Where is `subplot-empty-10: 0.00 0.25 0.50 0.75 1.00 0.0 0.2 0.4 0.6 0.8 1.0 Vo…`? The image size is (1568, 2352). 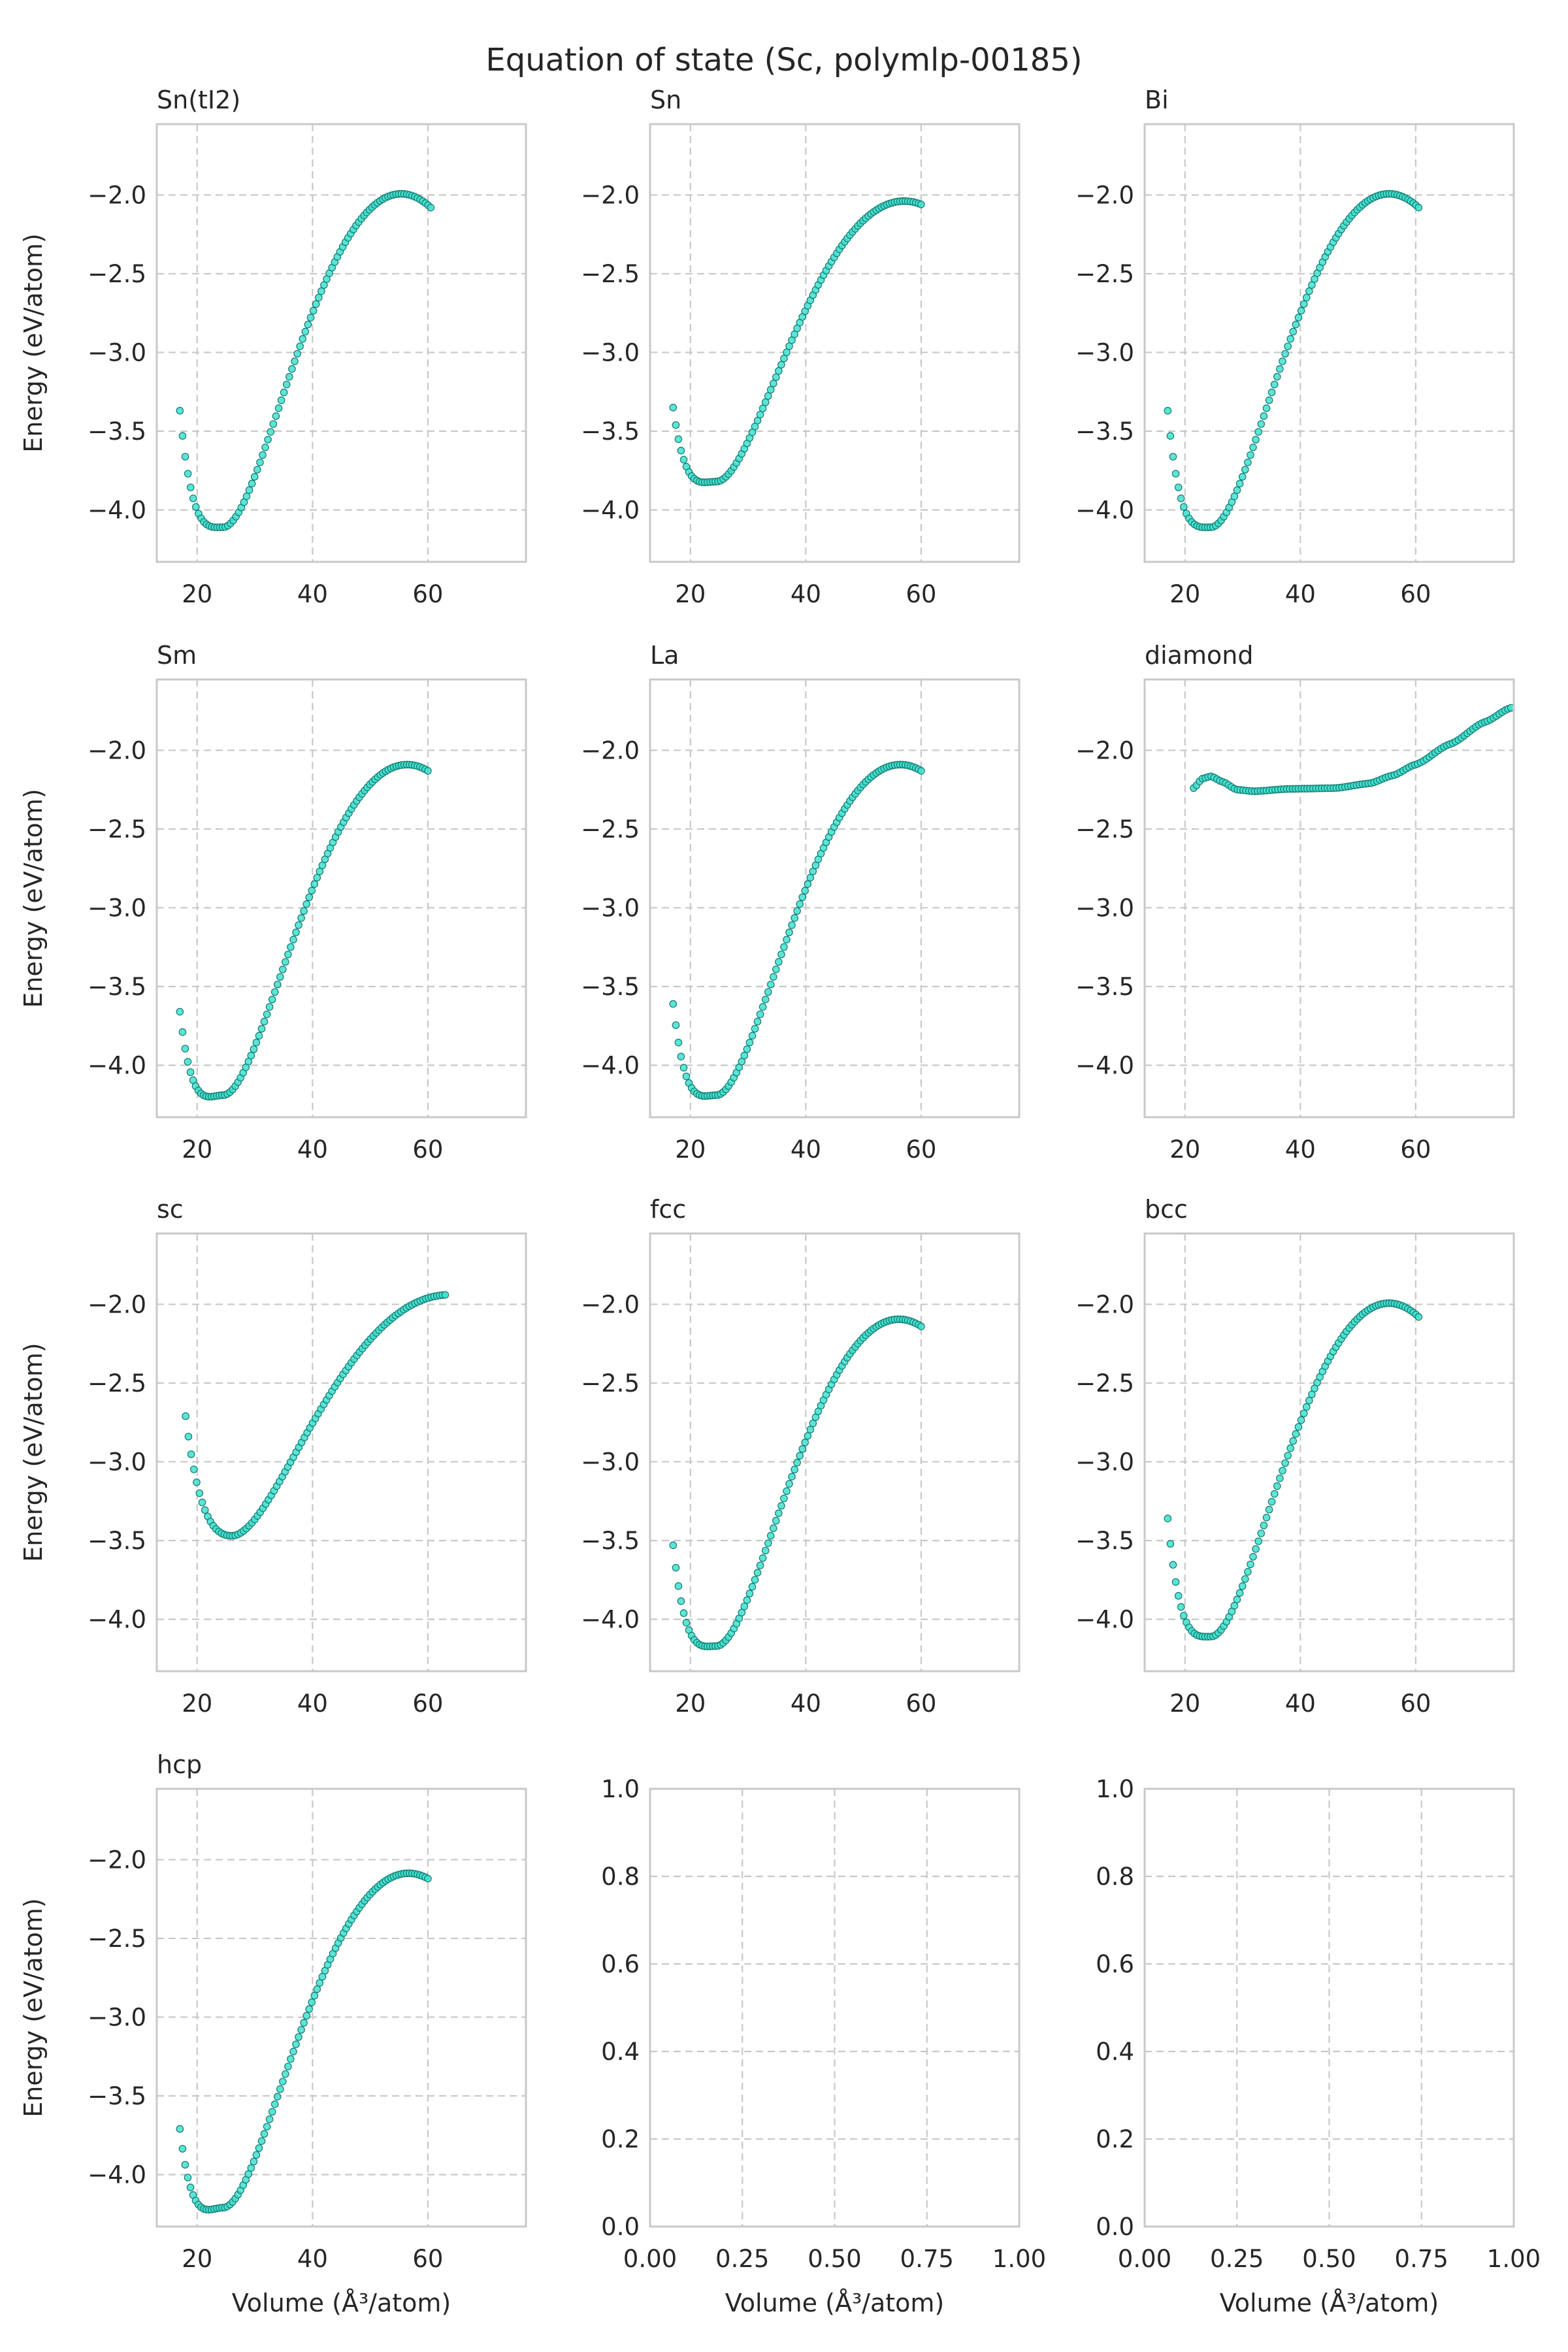 subplot-empty-10: 0.00 0.25 0.50 0.75 1.00 0.0 0.2 0.4 0.6 0.8 1.0 Vo… is located at coordinates (823, 2046).